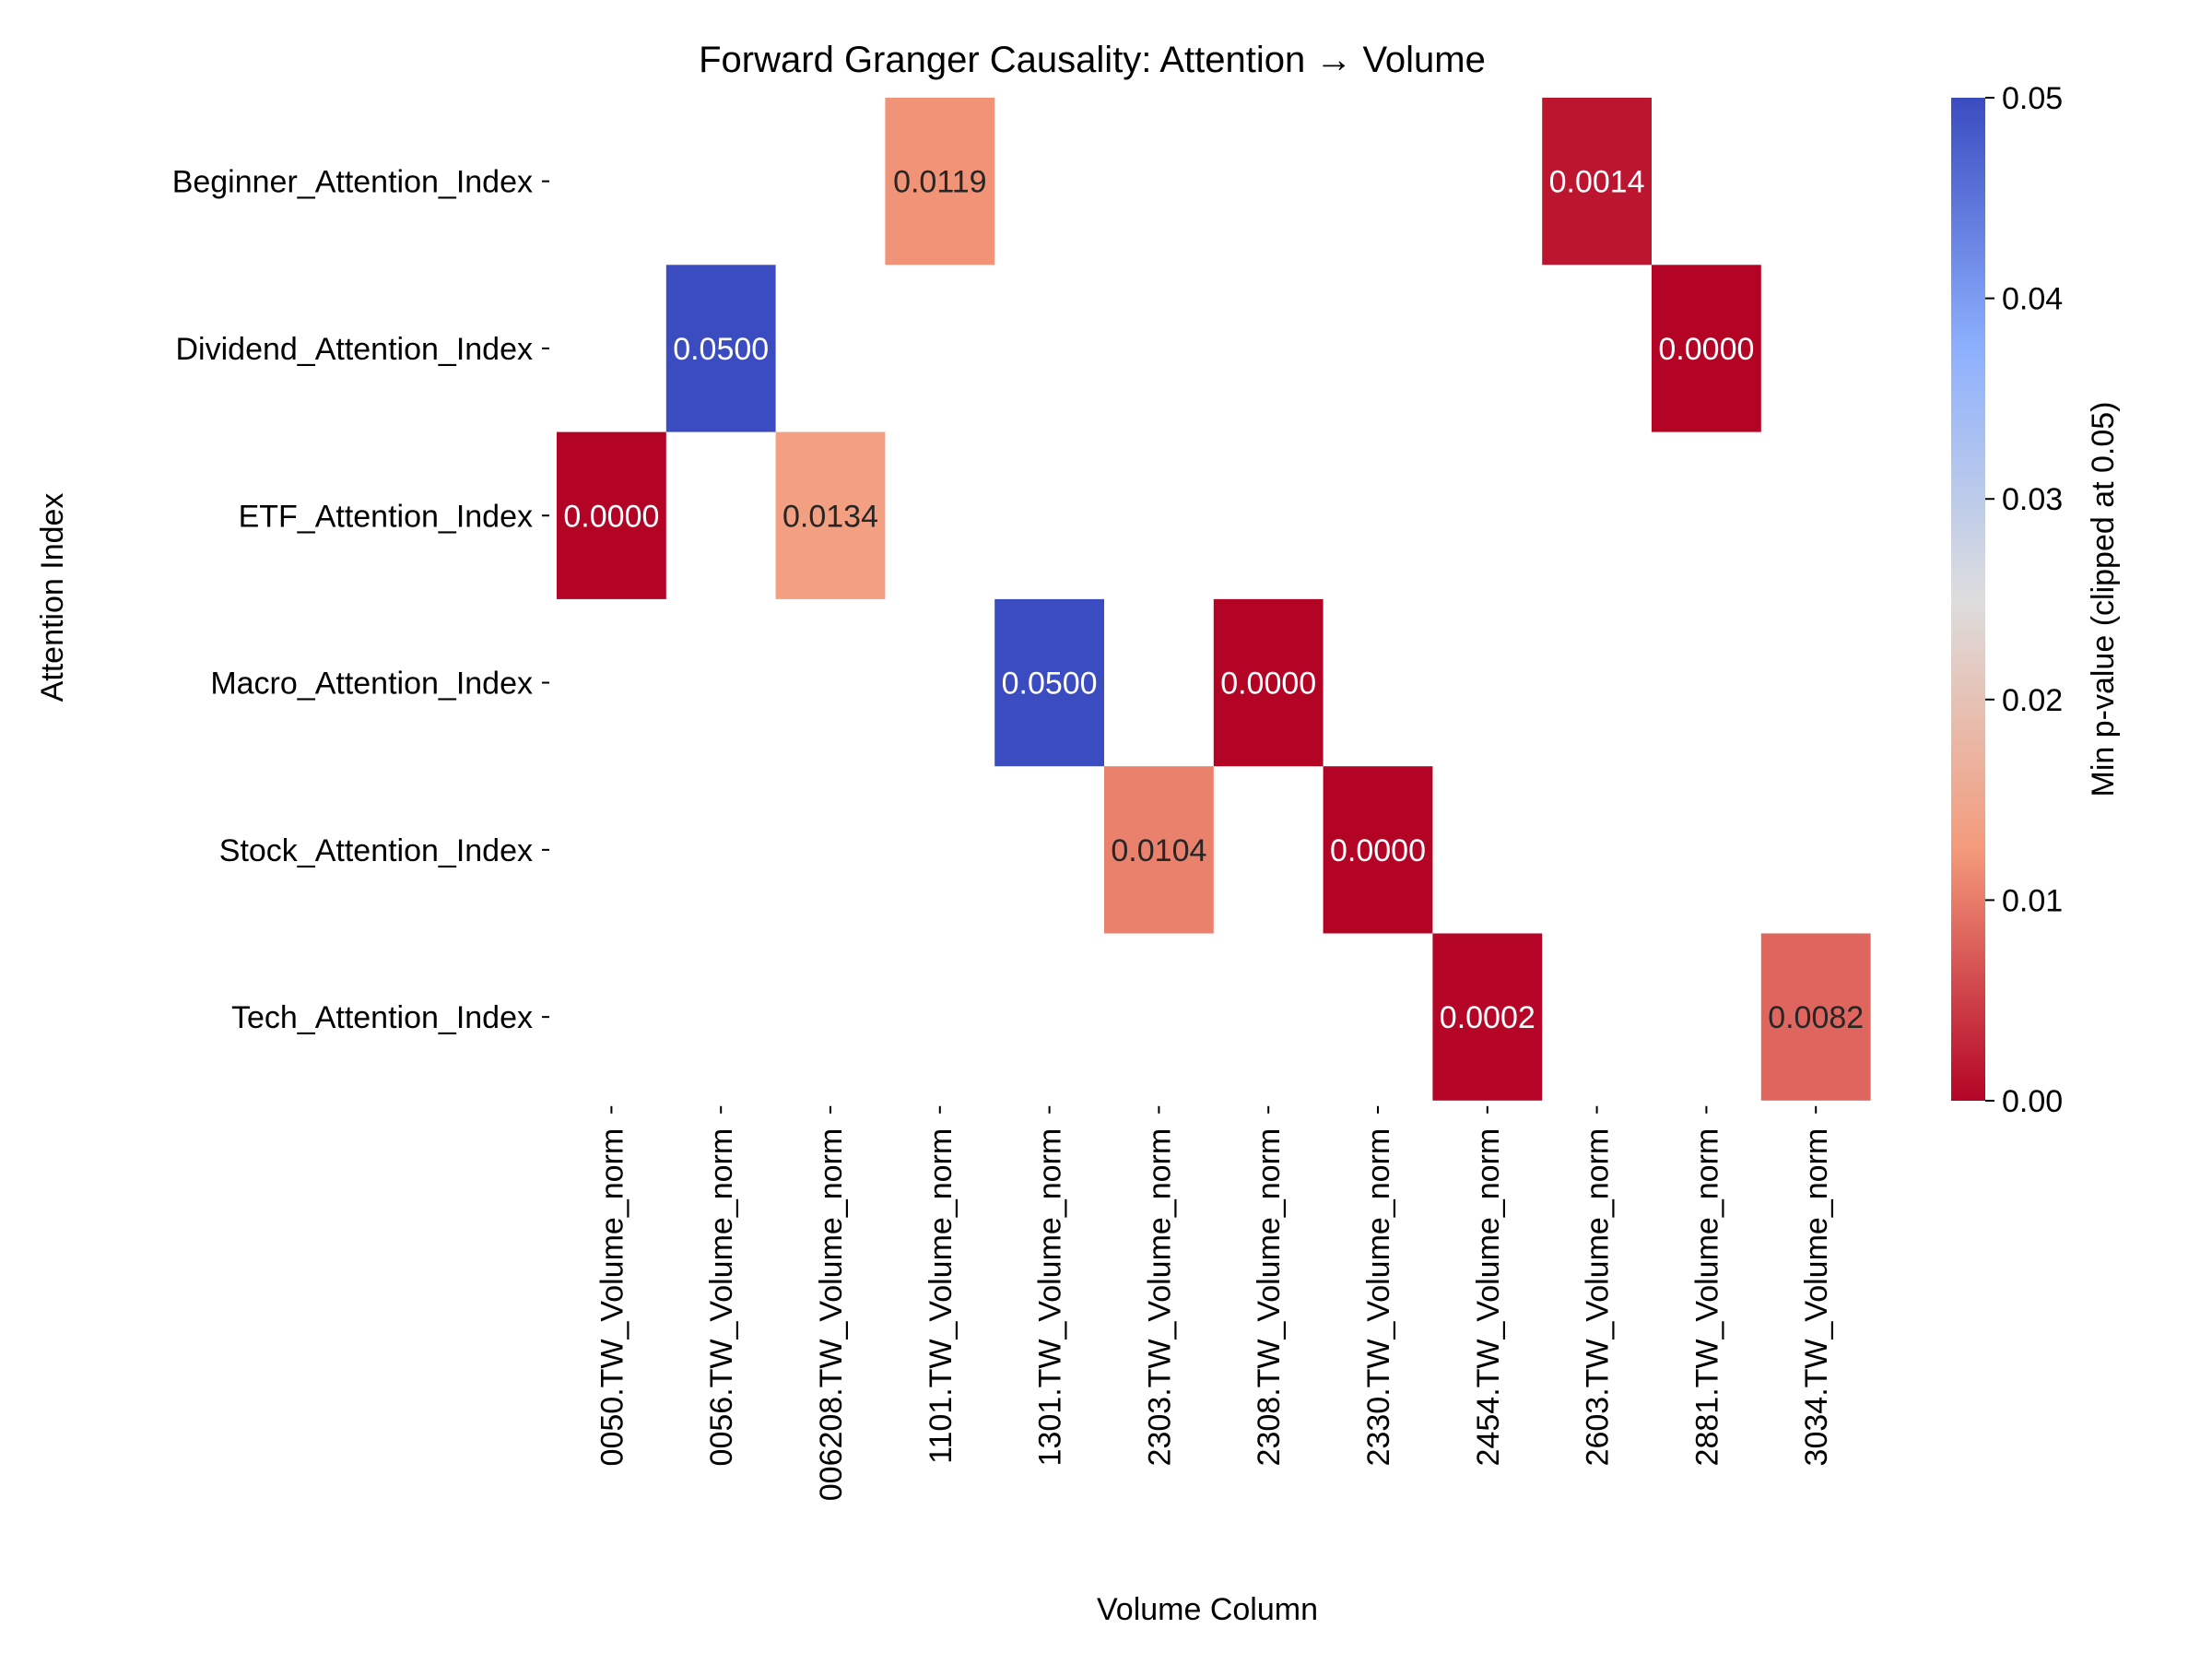 The image size is (2212, 1664). I want to click on x-tick-label: 0050.TW_Volume_norm, so click(611, 1297).